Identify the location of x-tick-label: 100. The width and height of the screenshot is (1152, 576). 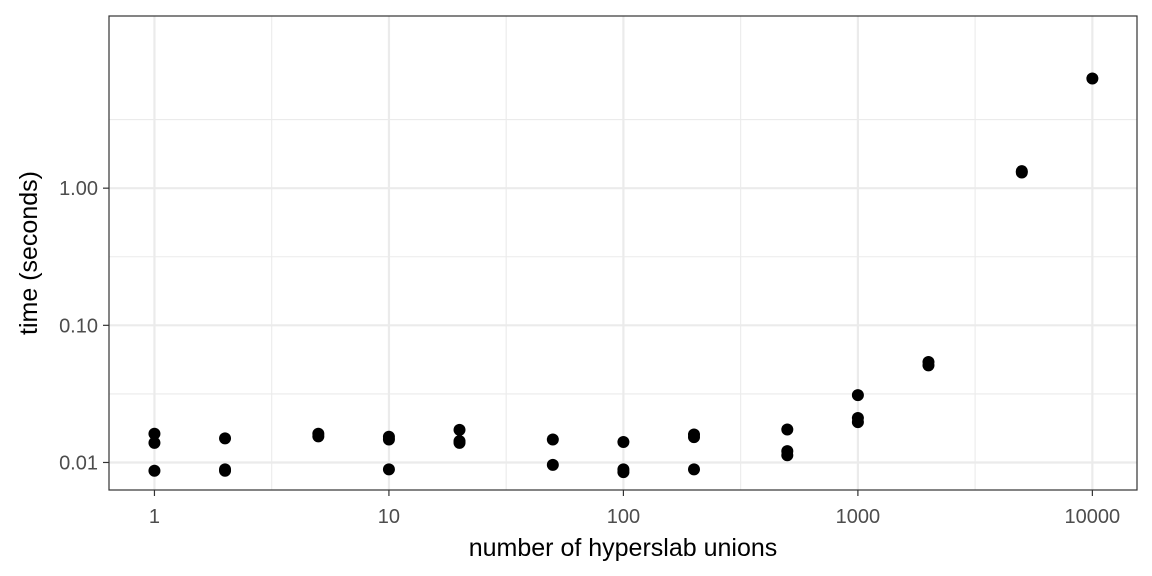
(623, 517).